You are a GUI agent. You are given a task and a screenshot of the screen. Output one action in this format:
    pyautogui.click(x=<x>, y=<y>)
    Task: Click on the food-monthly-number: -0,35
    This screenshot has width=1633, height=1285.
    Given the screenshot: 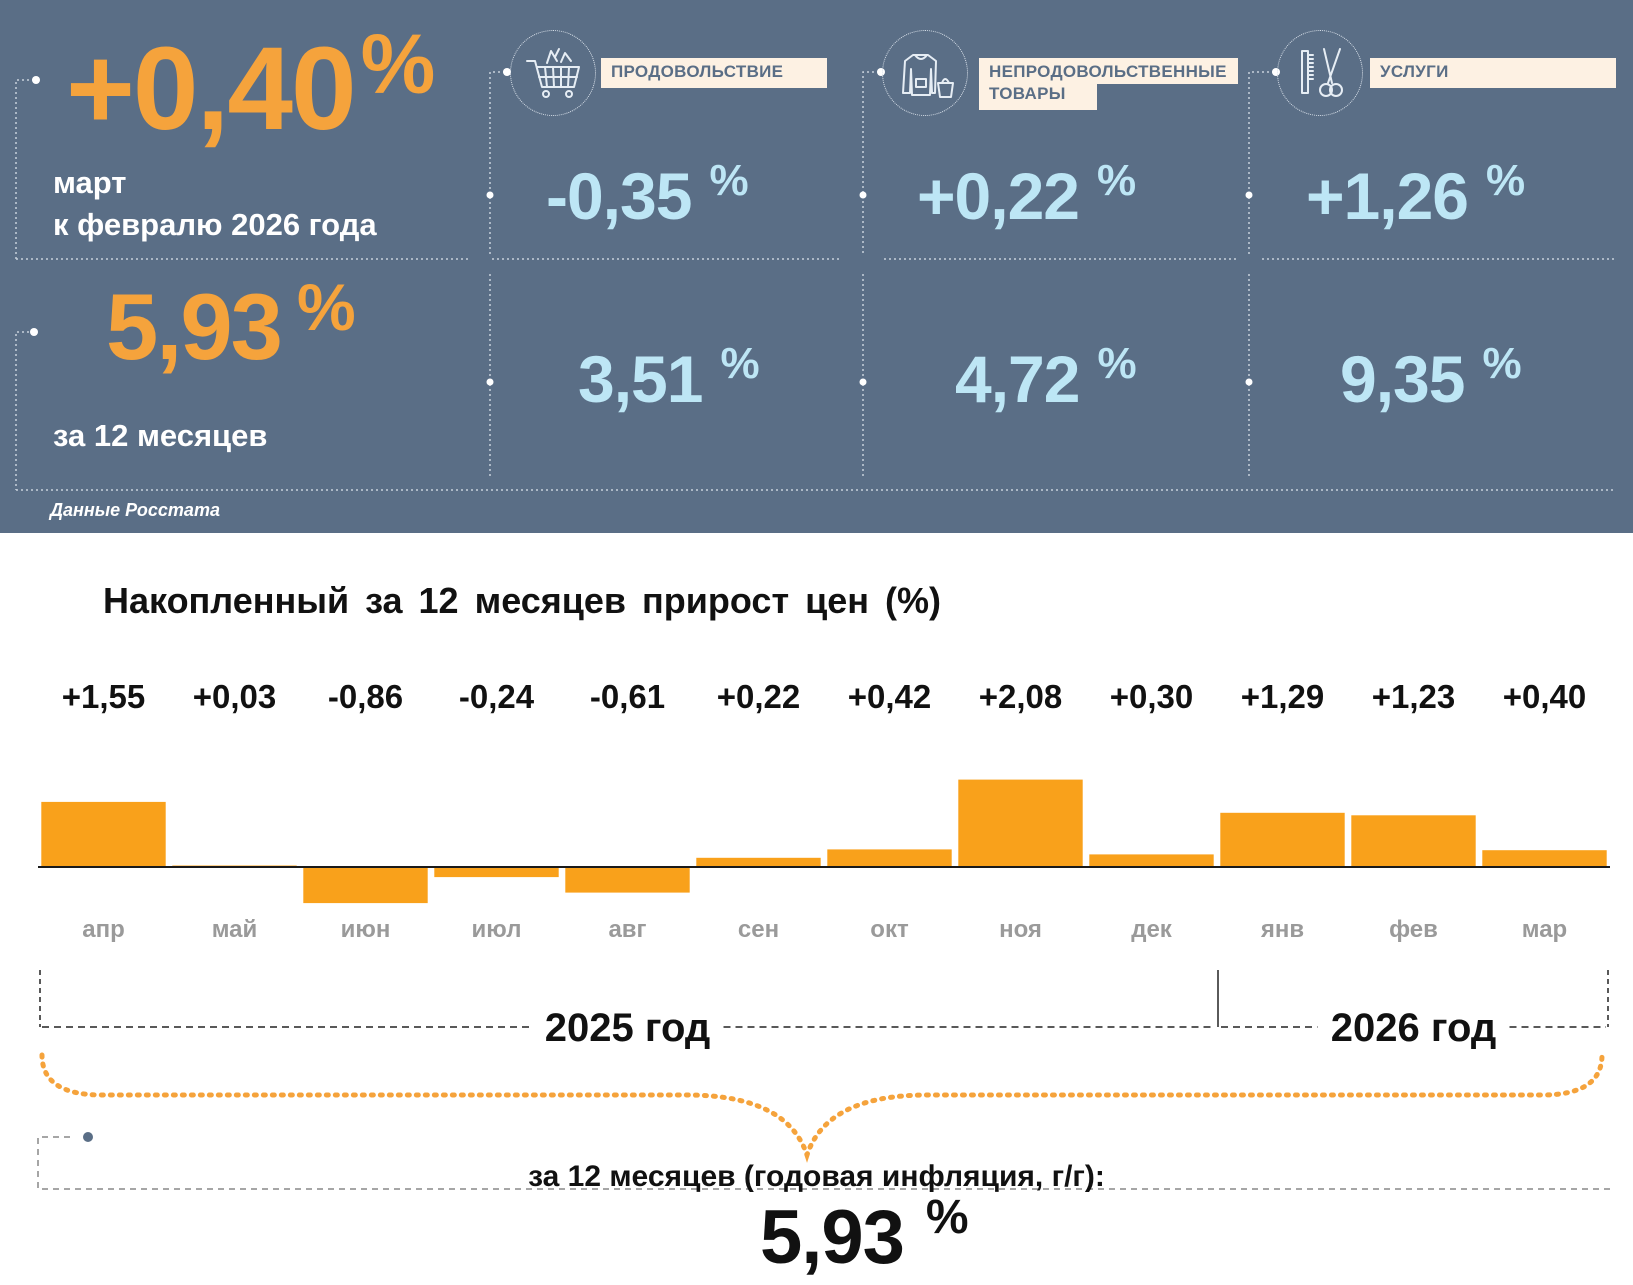 What is the action you would take?
    pyautogui.click(x=619, y=196)
    